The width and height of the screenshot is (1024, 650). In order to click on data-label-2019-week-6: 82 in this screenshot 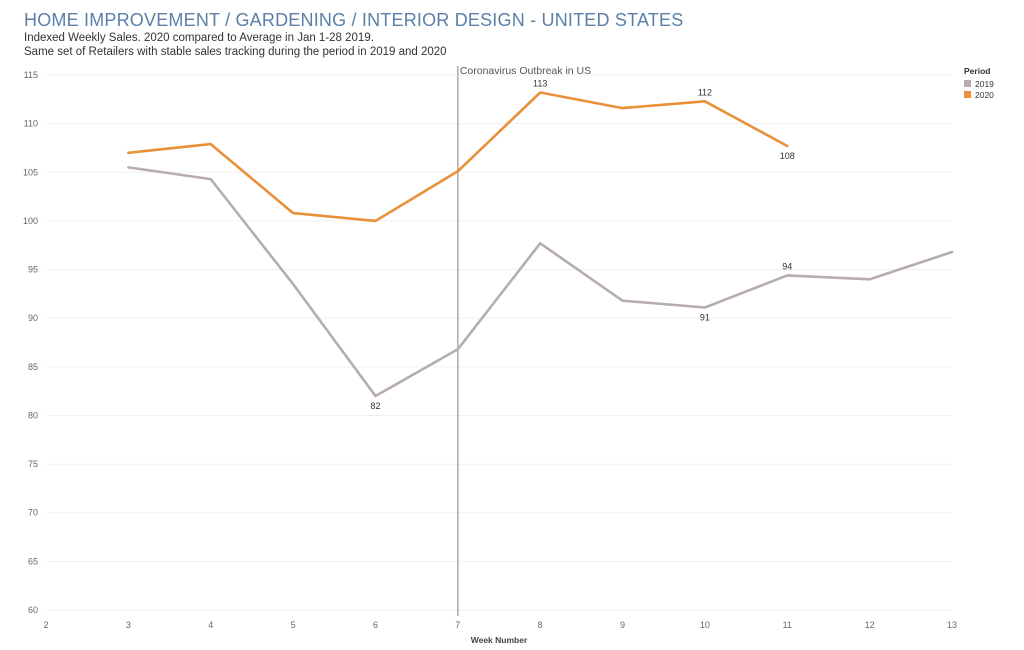, I will do `click(375, 406)`.